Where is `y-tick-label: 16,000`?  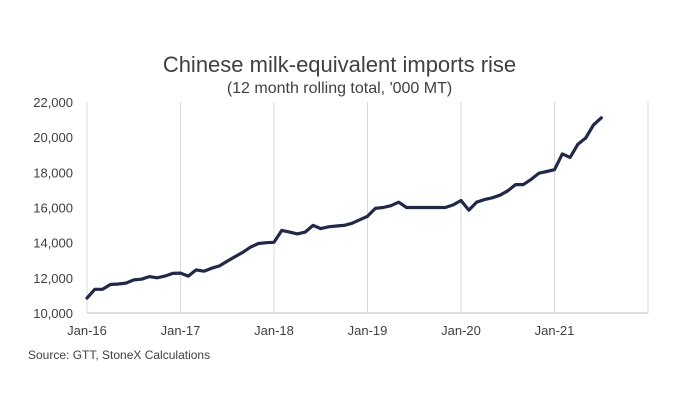
y-tick-label: 16,000 is located at coordinates (53, 208).